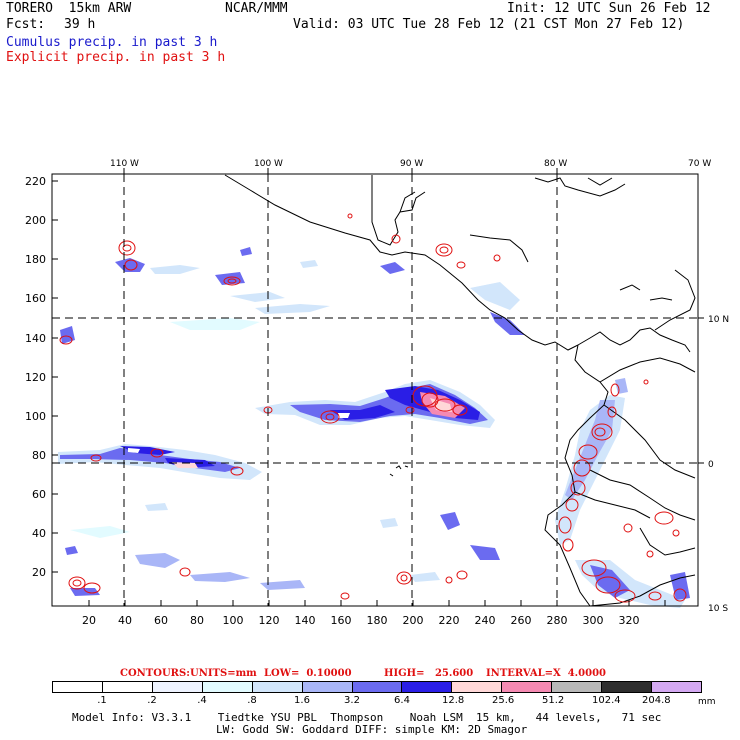  Describe the element at coordinates (593, 620) in the screenshot. I see `x-tick-label: 300` at that location.